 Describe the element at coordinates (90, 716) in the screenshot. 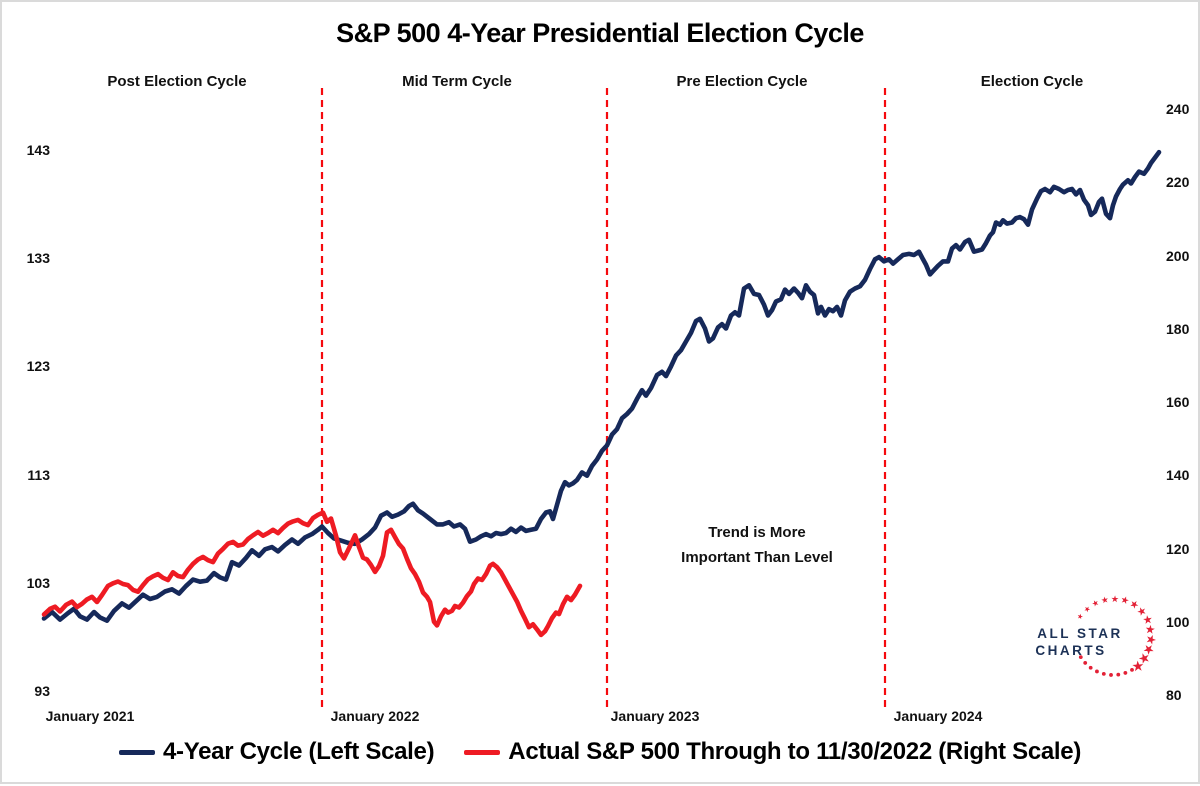

I see `x-axis-label: January 2021` at that location.